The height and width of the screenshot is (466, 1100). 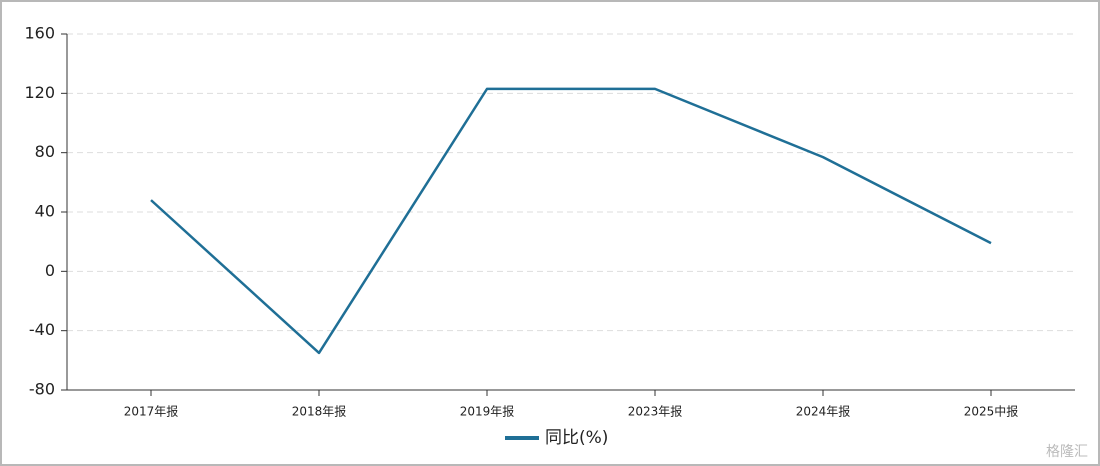 What do you see at coordinates (151, 411) in the screenshot?
I see `x-tick-label: 2017年报` at bounding box center [151, 411].